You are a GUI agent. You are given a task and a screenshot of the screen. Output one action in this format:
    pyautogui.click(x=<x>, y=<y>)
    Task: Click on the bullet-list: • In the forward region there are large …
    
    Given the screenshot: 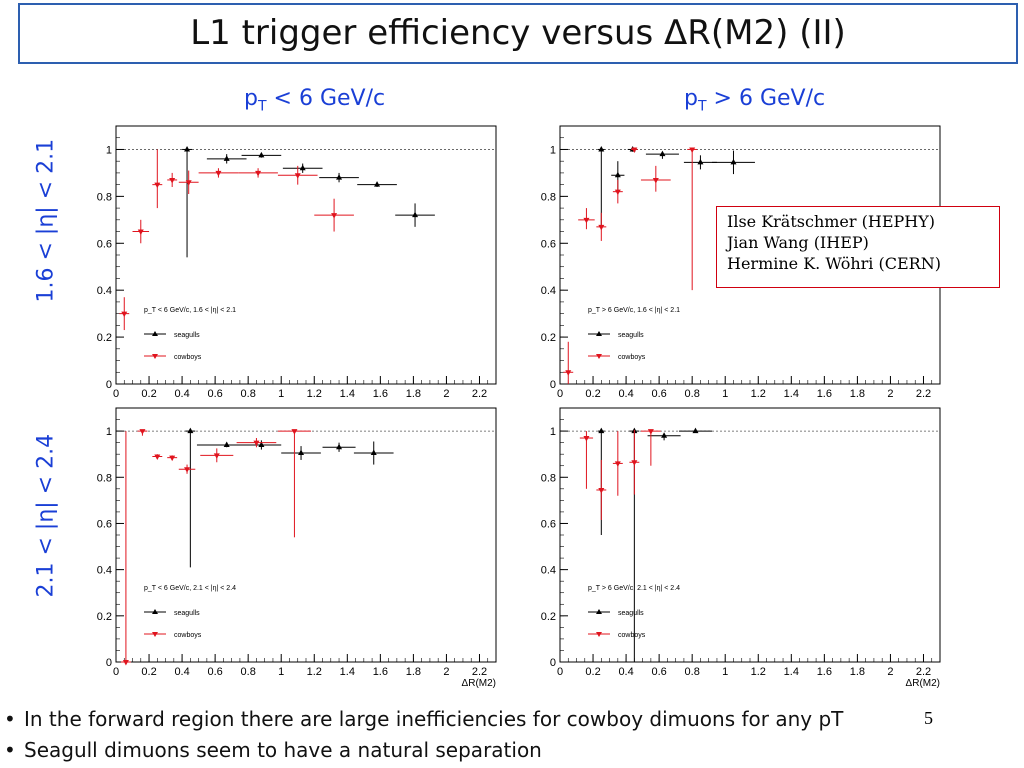 What is the action you would take?
    pyautogui.click(x=423, y=735)
    